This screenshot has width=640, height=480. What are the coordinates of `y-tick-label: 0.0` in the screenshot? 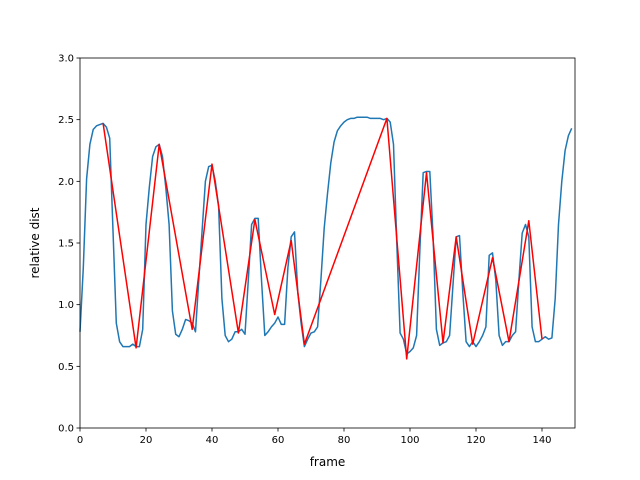 It's located at (66, 429).